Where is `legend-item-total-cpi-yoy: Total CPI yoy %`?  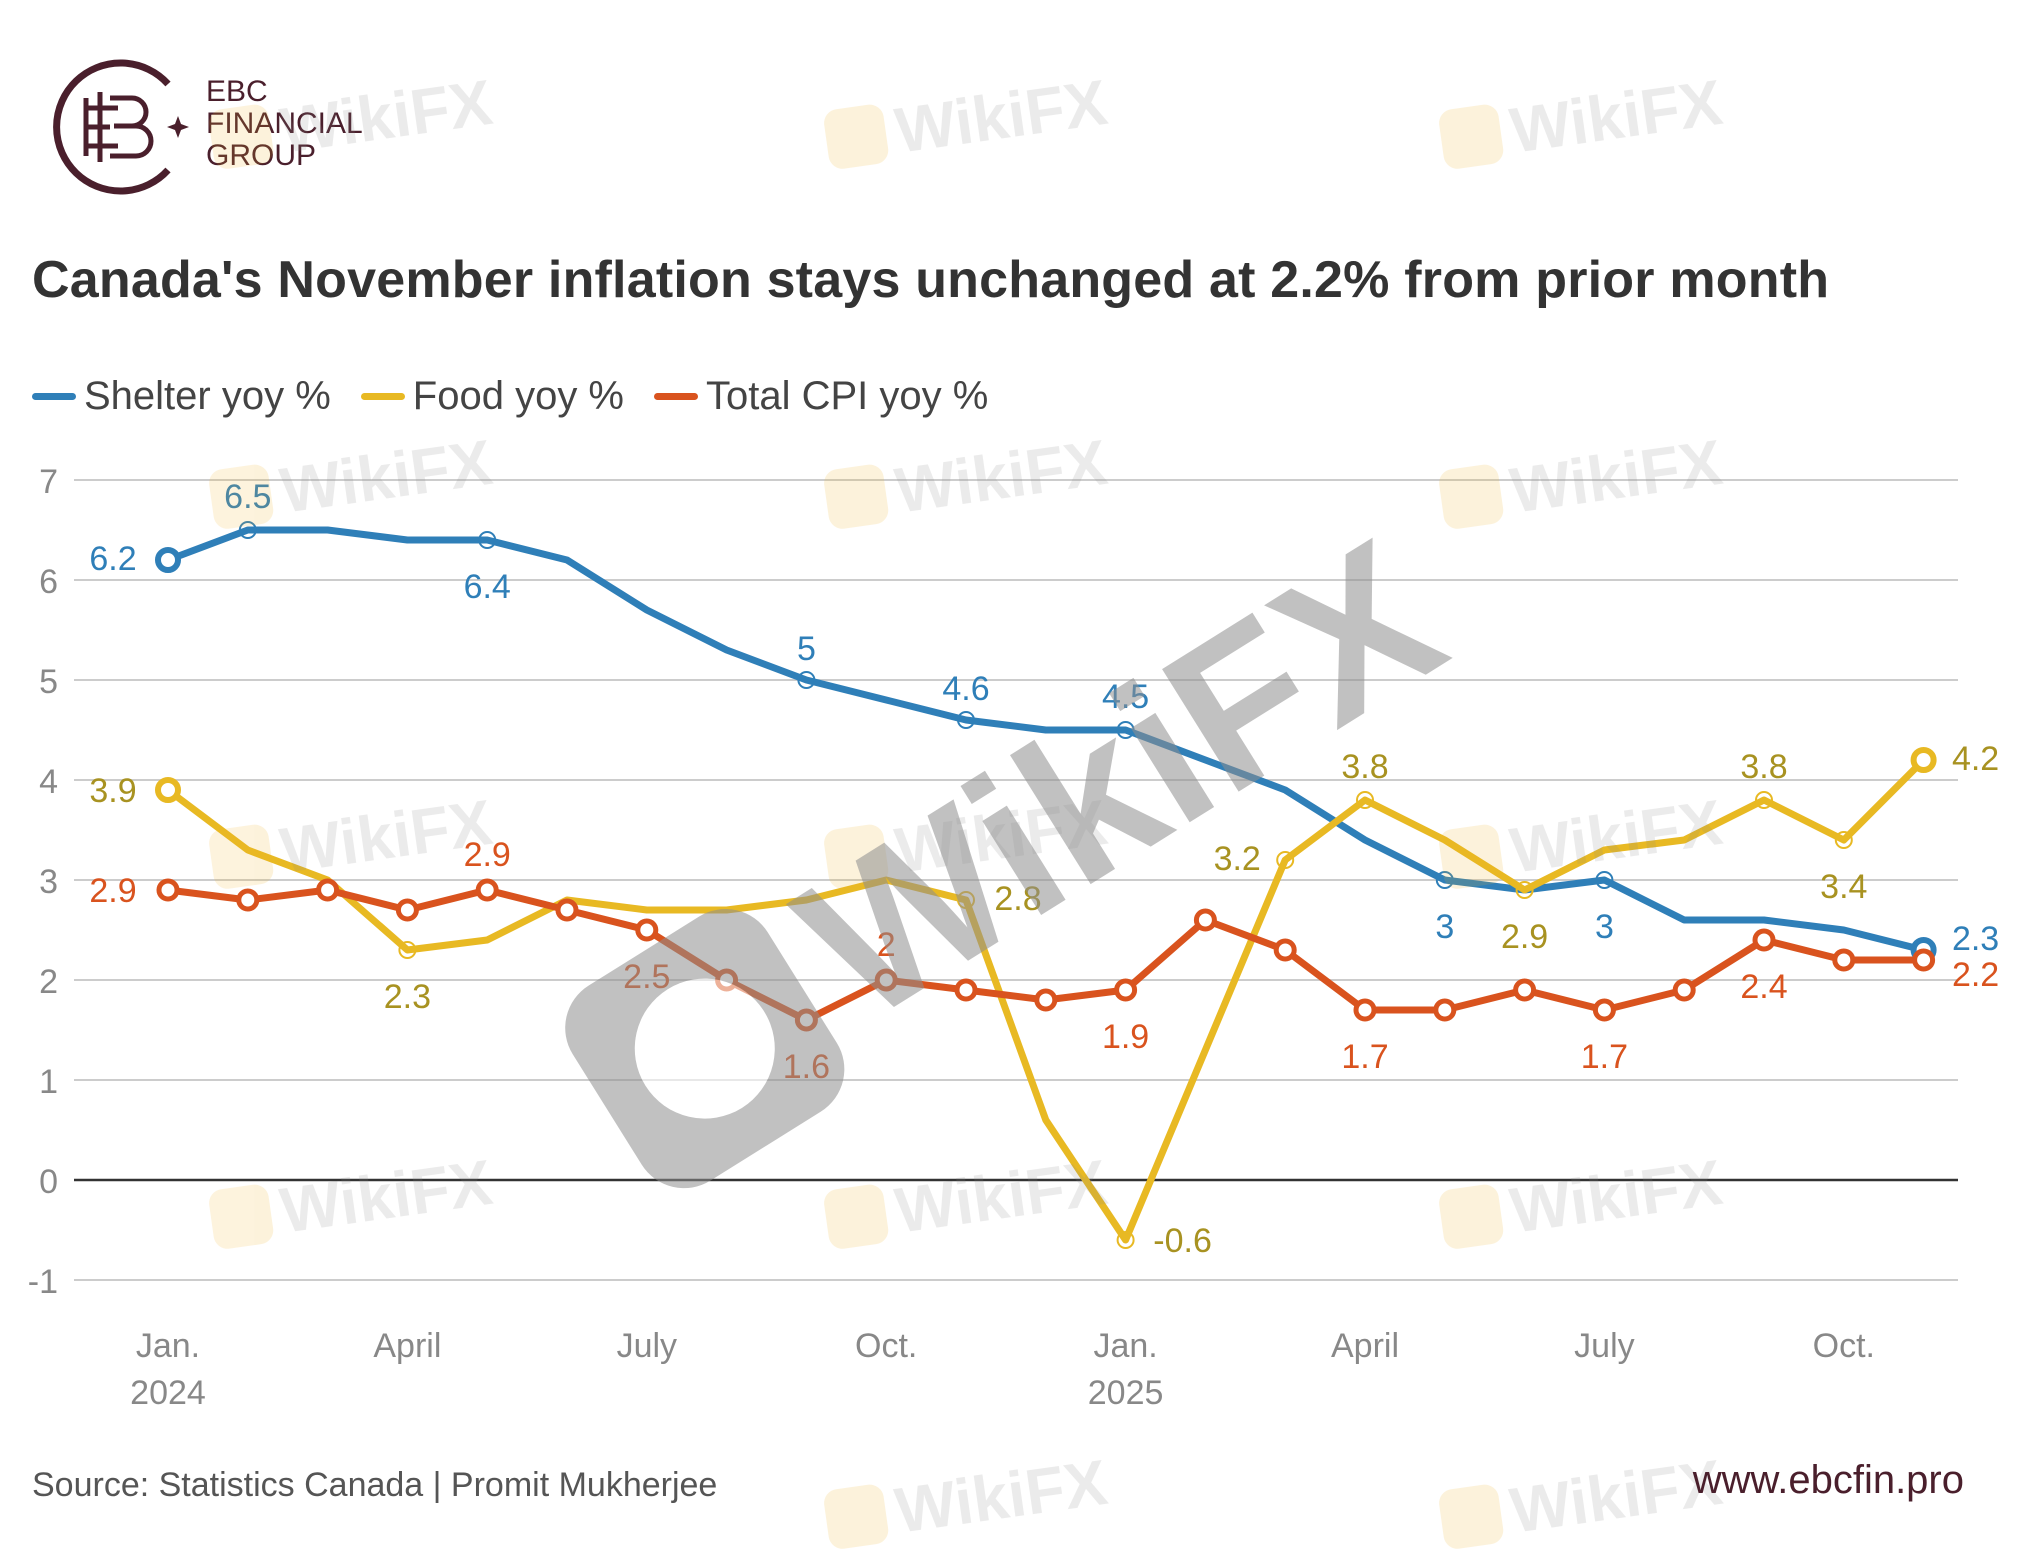
legend-item-total-cpi-yoy: Total CPI yoy % is located at coordinates (821, 396).